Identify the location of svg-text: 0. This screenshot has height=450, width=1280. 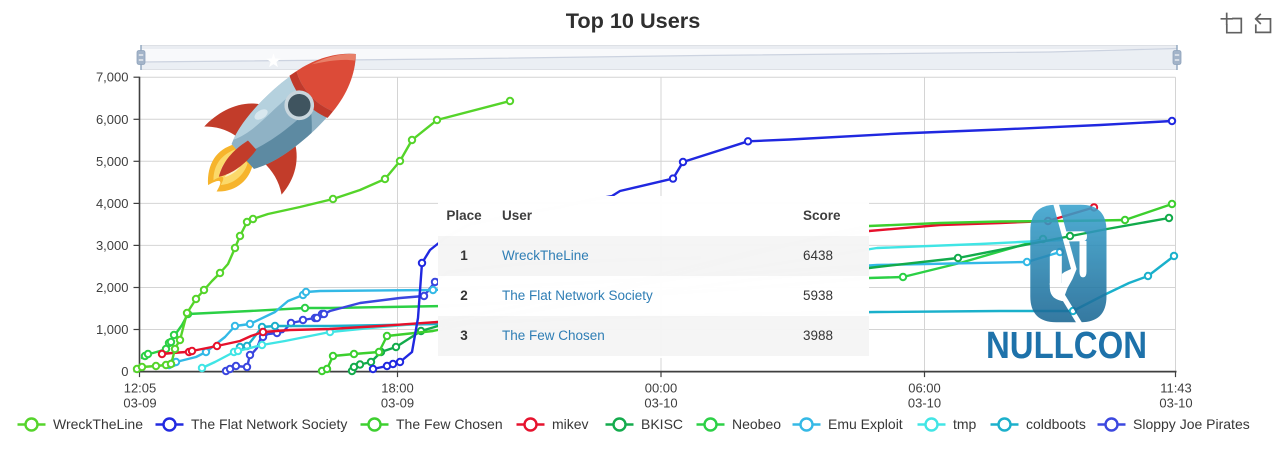
(124, 371).